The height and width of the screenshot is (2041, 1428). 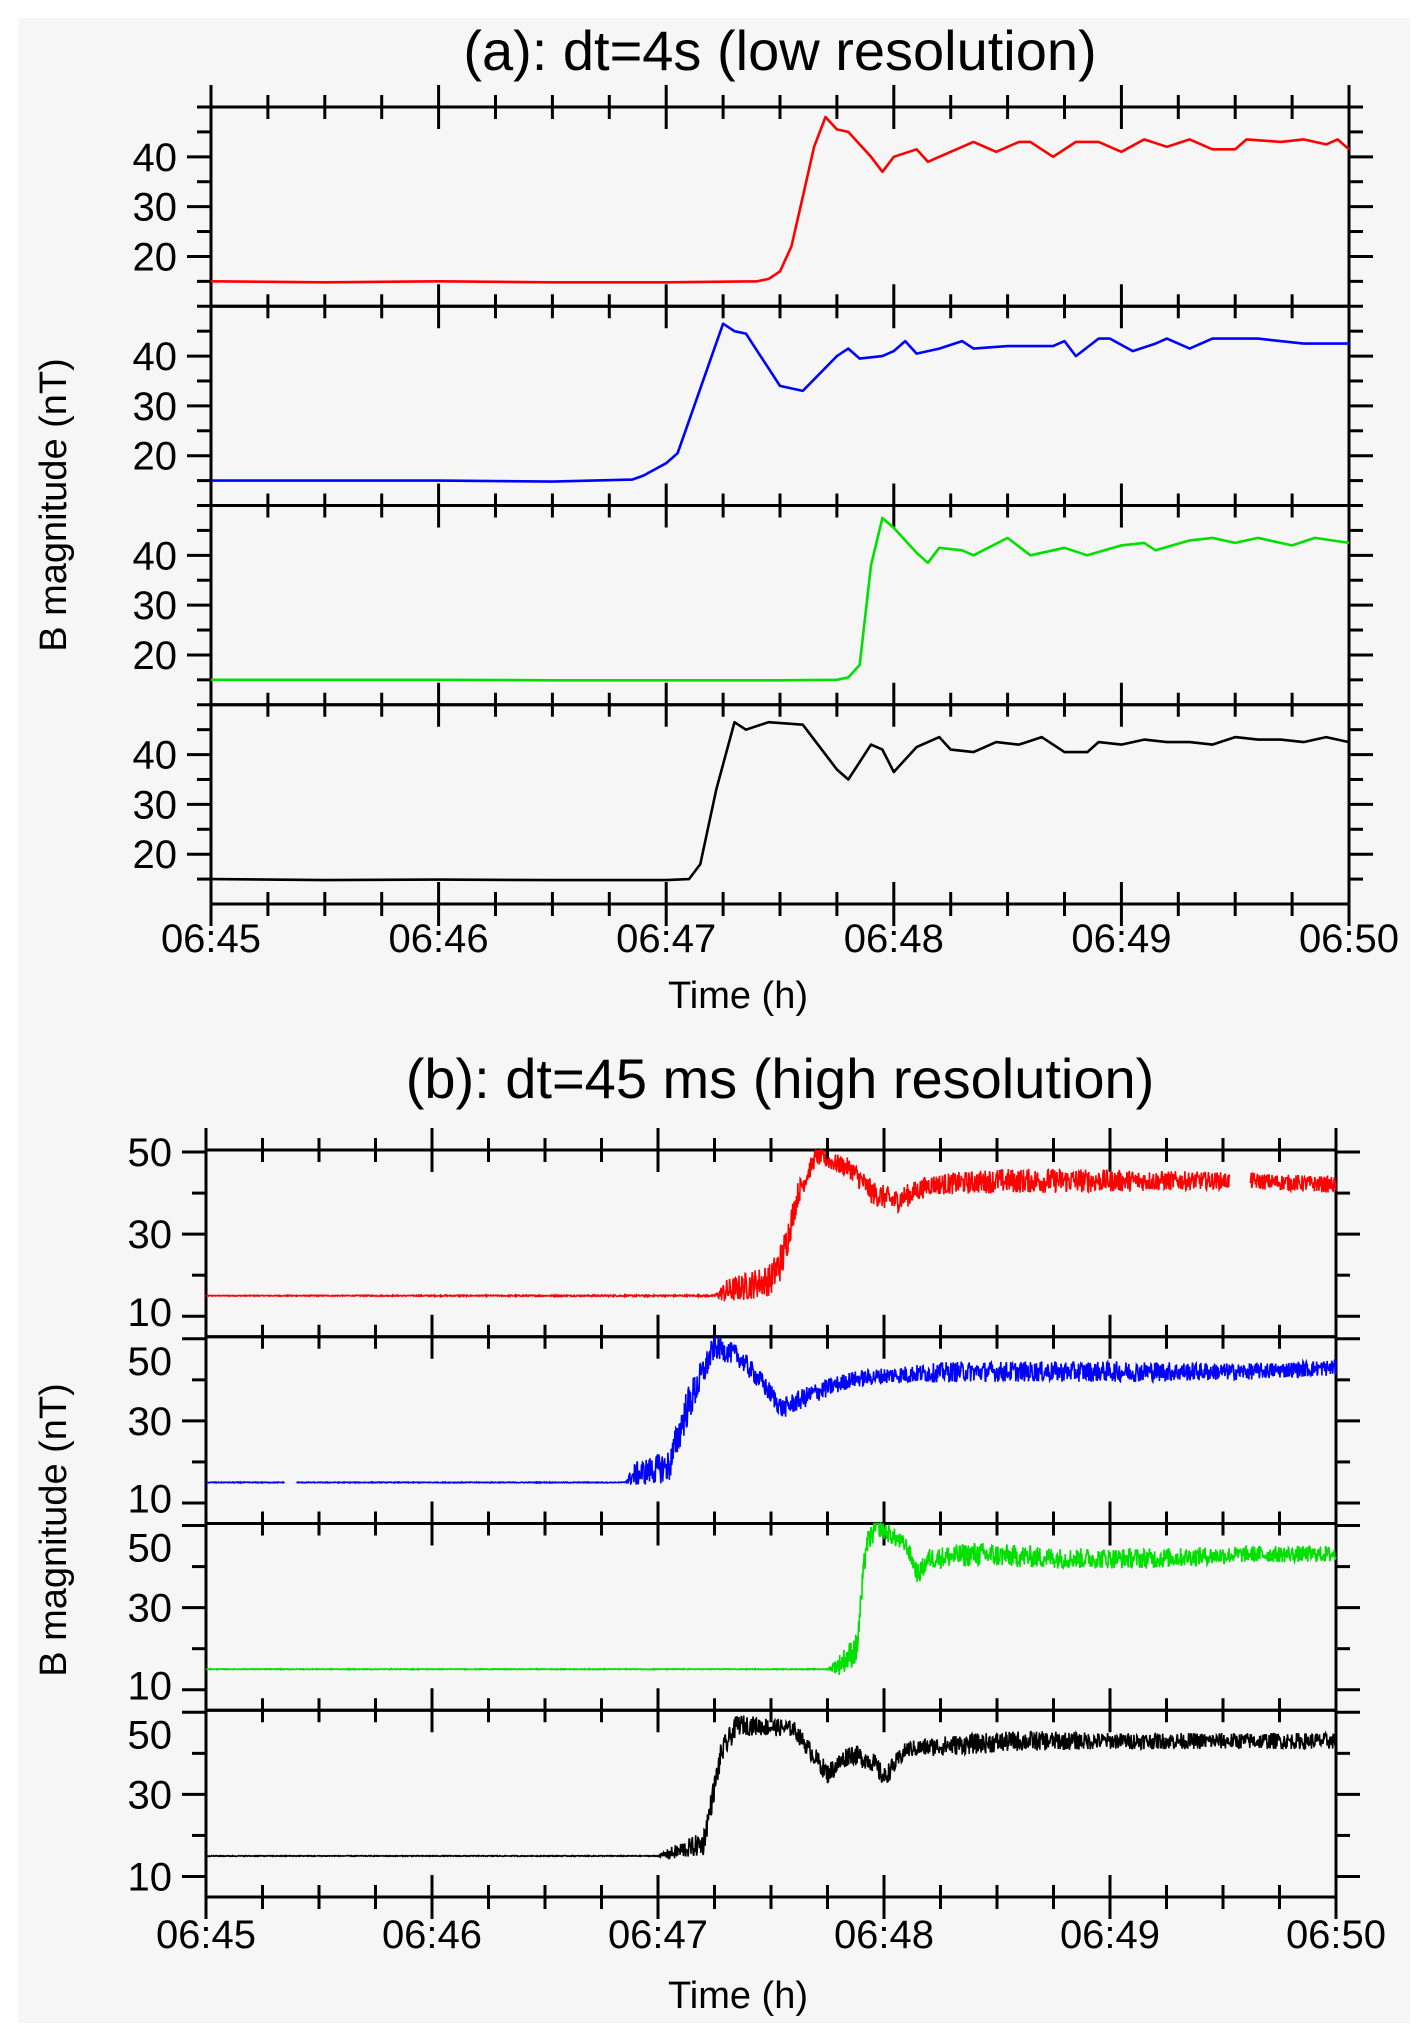 I want to click on panel-3: 20 30 40, so click(x=753, y=595).